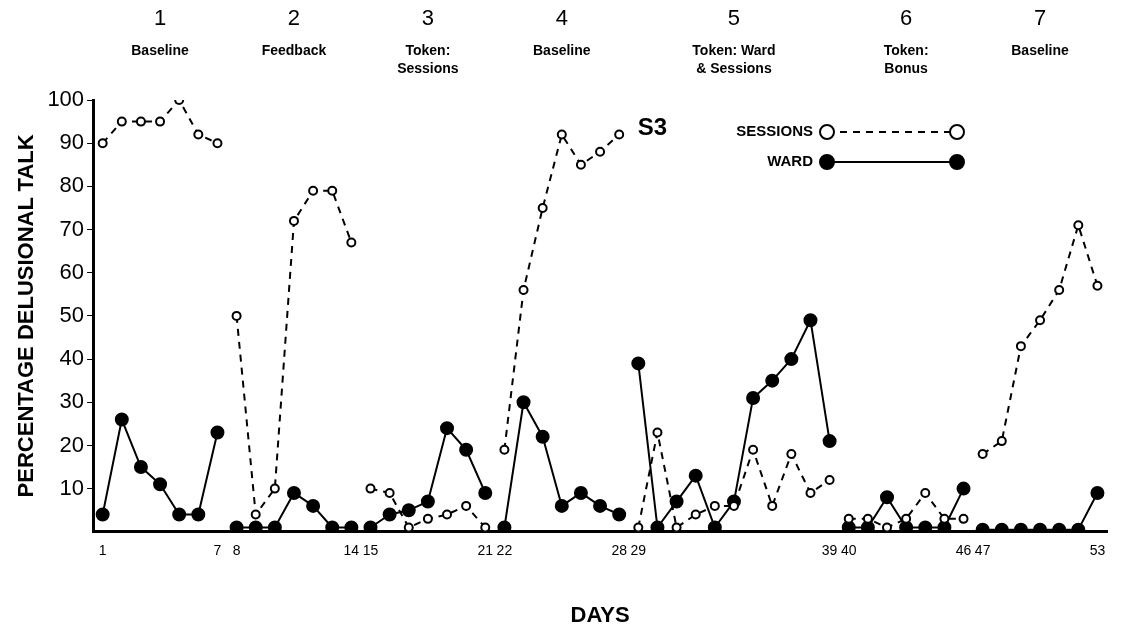  I want to click on x-tick-label: 47, so click(982, 550).